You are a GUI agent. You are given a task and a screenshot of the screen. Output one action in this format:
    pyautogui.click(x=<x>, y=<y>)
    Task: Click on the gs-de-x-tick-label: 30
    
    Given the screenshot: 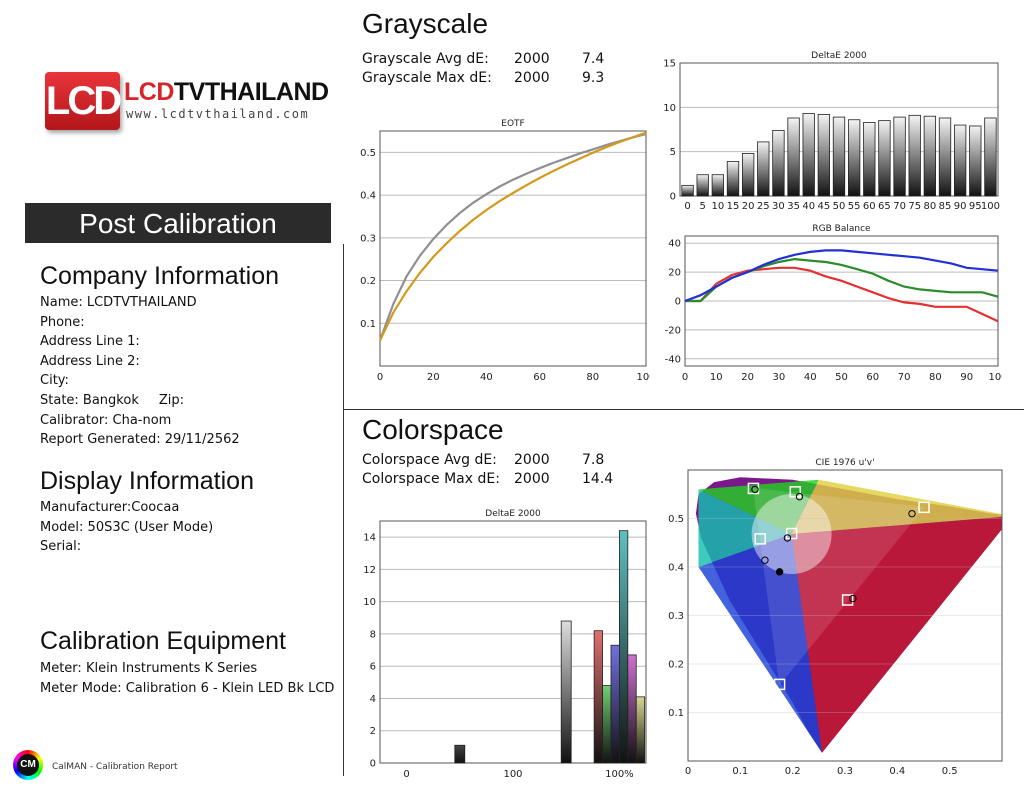 What is the action you would take?
    pyautogui.click(x=778, y=206)
    